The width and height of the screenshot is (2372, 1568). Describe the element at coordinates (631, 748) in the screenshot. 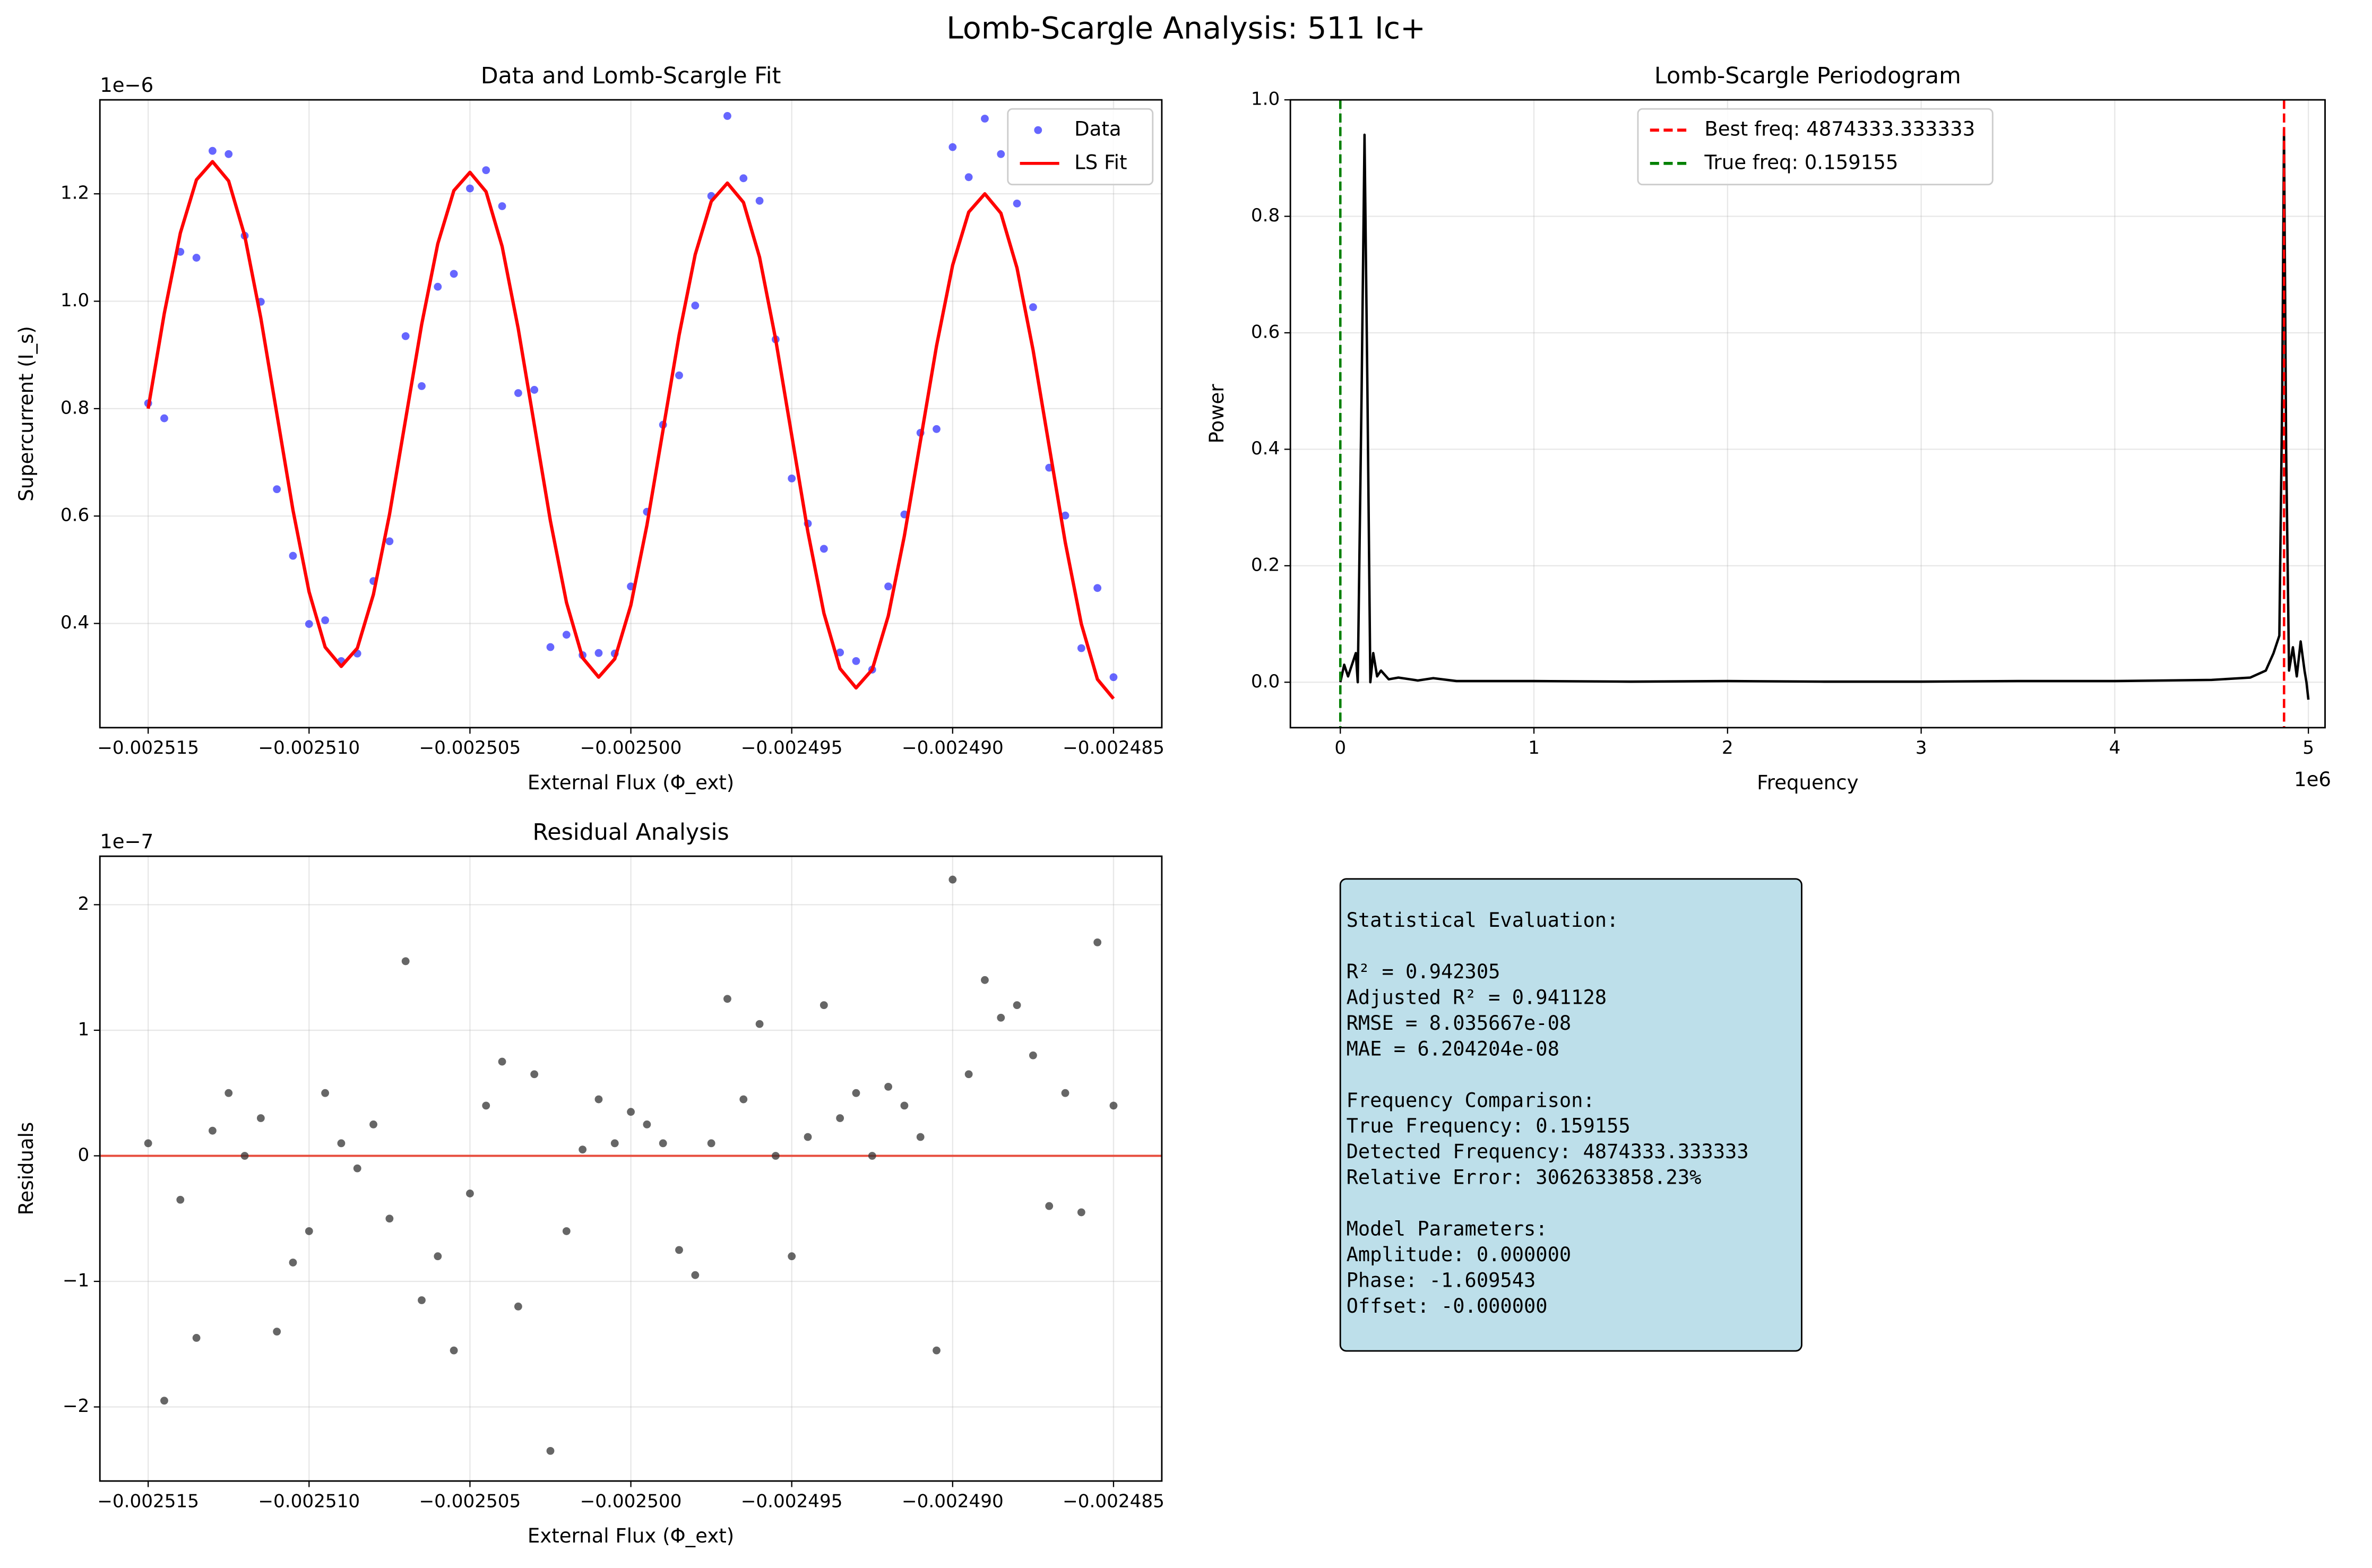

I see `x-tick-label: −0.002500` at that location.